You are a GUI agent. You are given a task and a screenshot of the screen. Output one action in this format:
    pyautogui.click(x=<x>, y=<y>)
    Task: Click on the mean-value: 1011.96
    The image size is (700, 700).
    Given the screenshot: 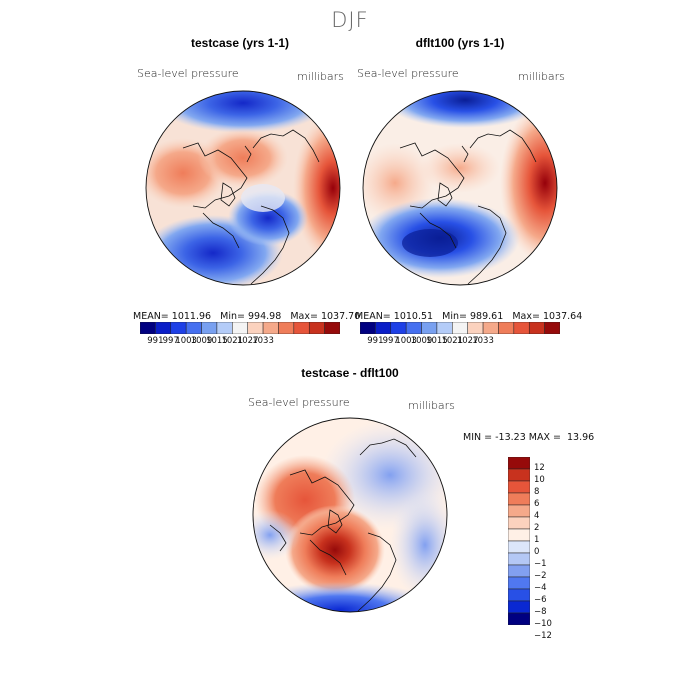 What is the action you would take?
    pyautogui.click(x=191, y=316)
    